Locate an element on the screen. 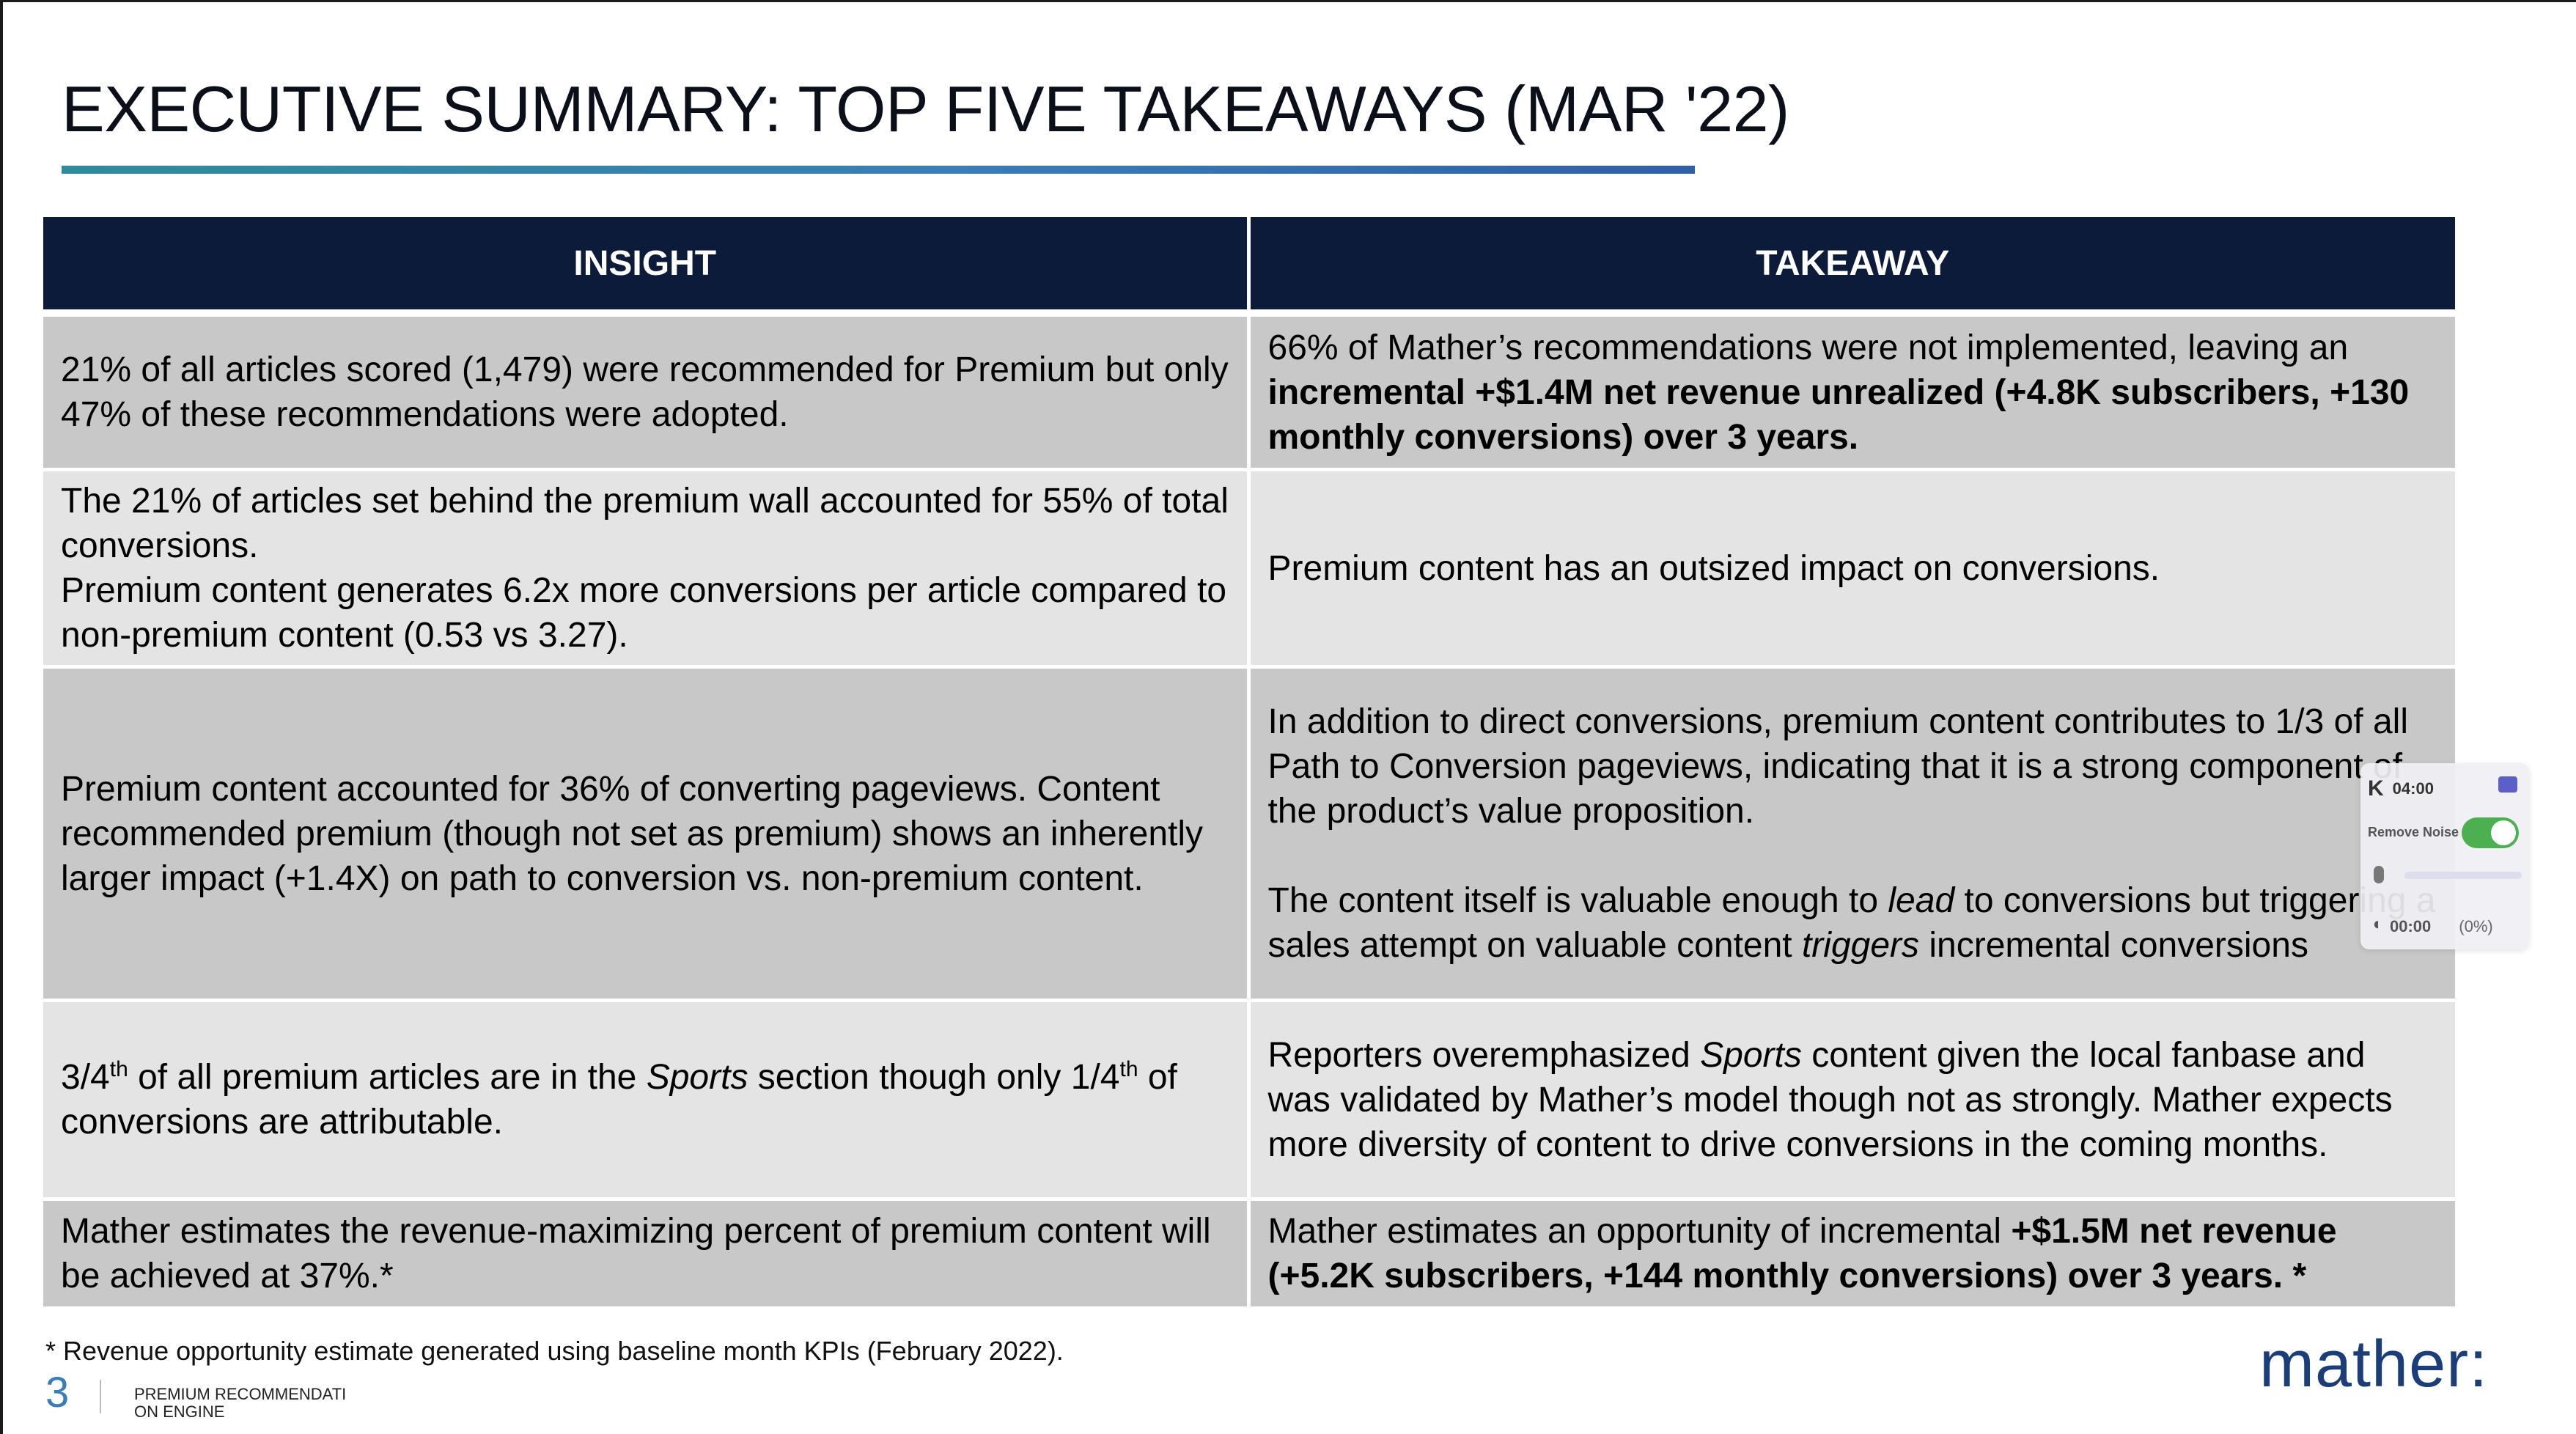 The width and height of the screenshot is (2576, 1434). speaker-icon: ◖ is located at coordinates (2376, 924).